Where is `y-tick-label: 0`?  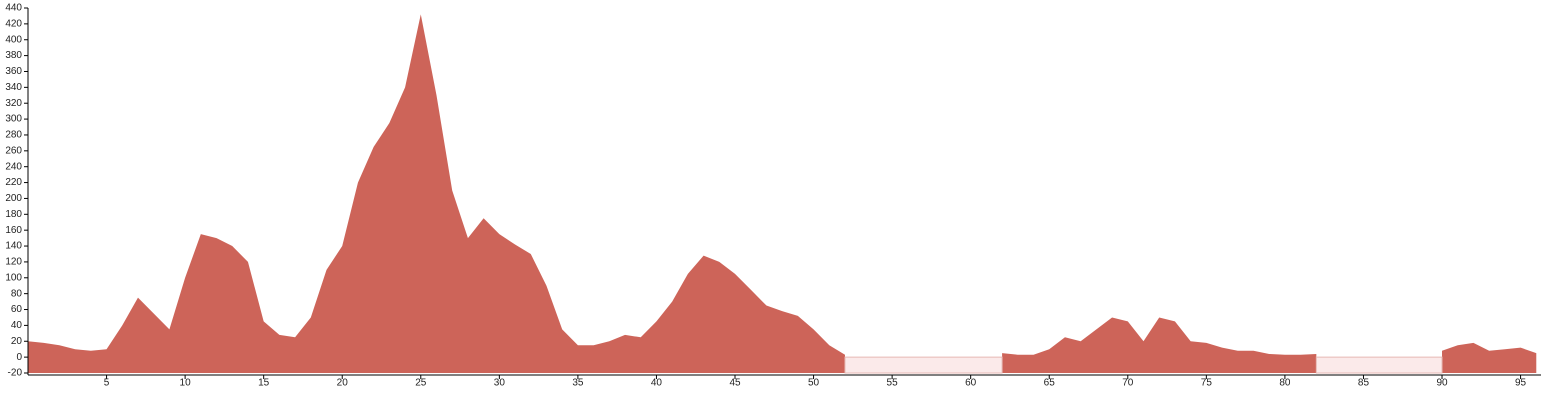
y-tick-label: 0 is located at coordinates (19, 357).